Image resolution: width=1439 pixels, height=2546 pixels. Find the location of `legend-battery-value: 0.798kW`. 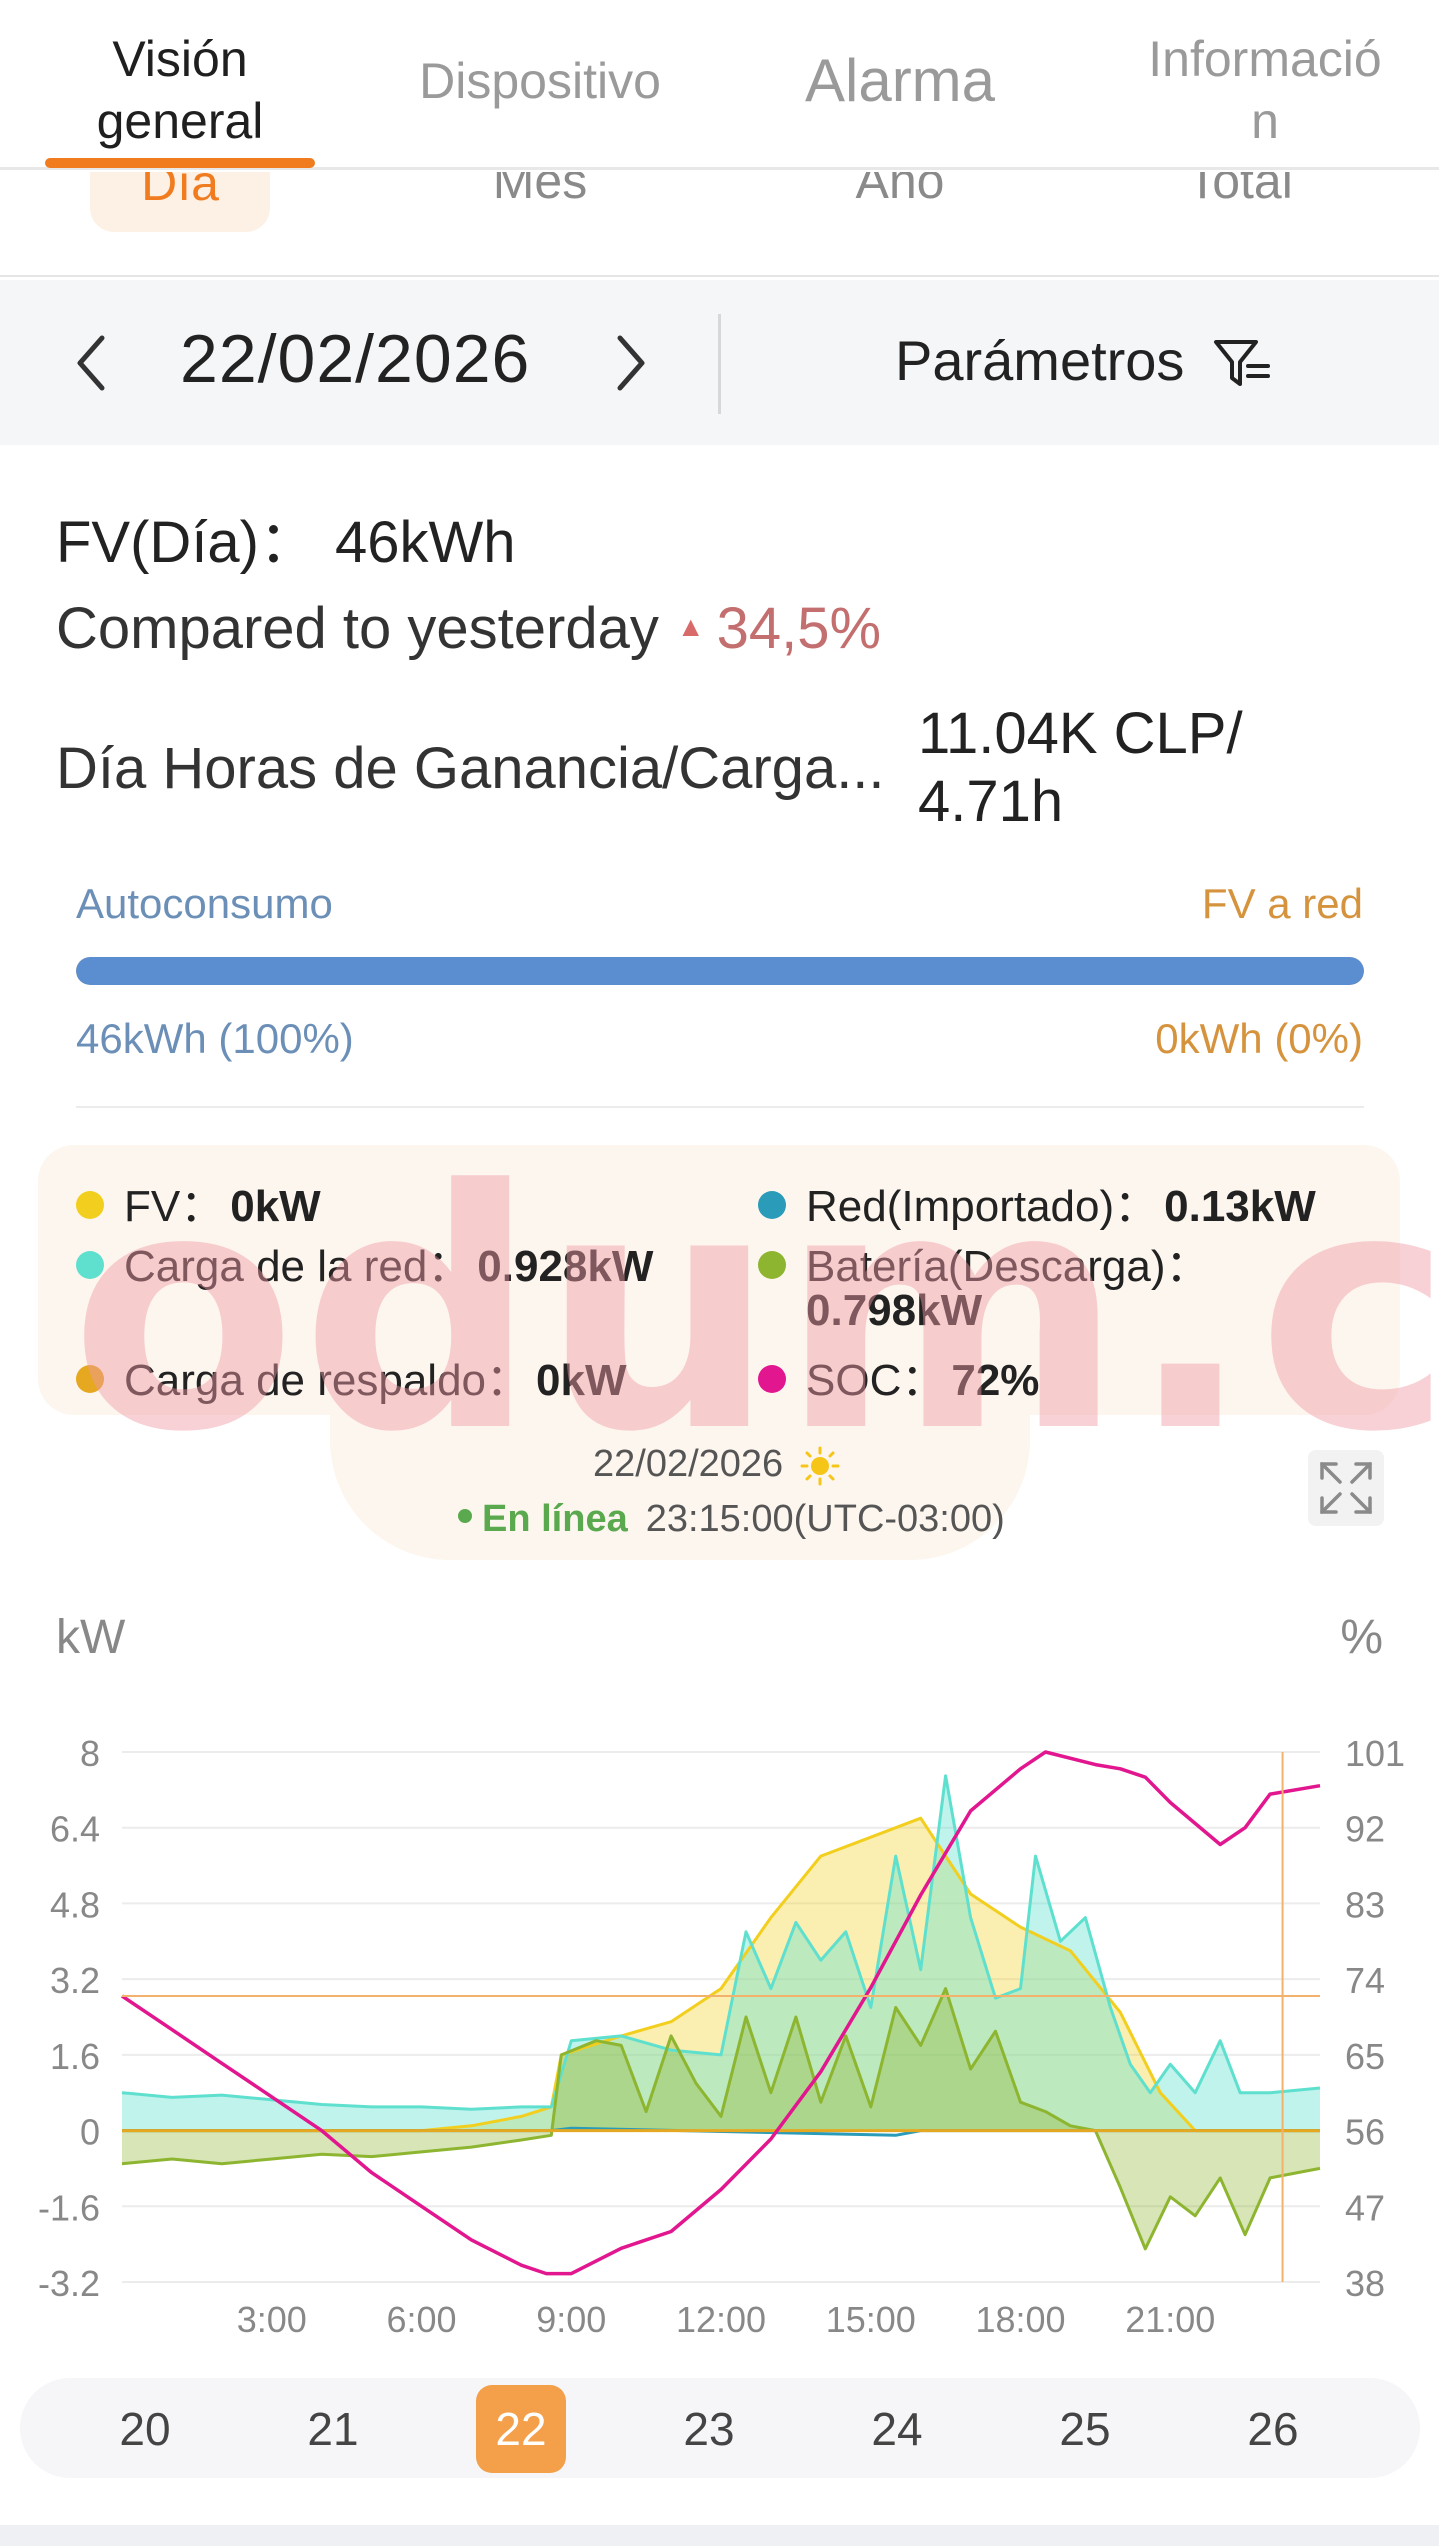

legend-battery-value: 0.798kW is located at coordinates (894, 1310).